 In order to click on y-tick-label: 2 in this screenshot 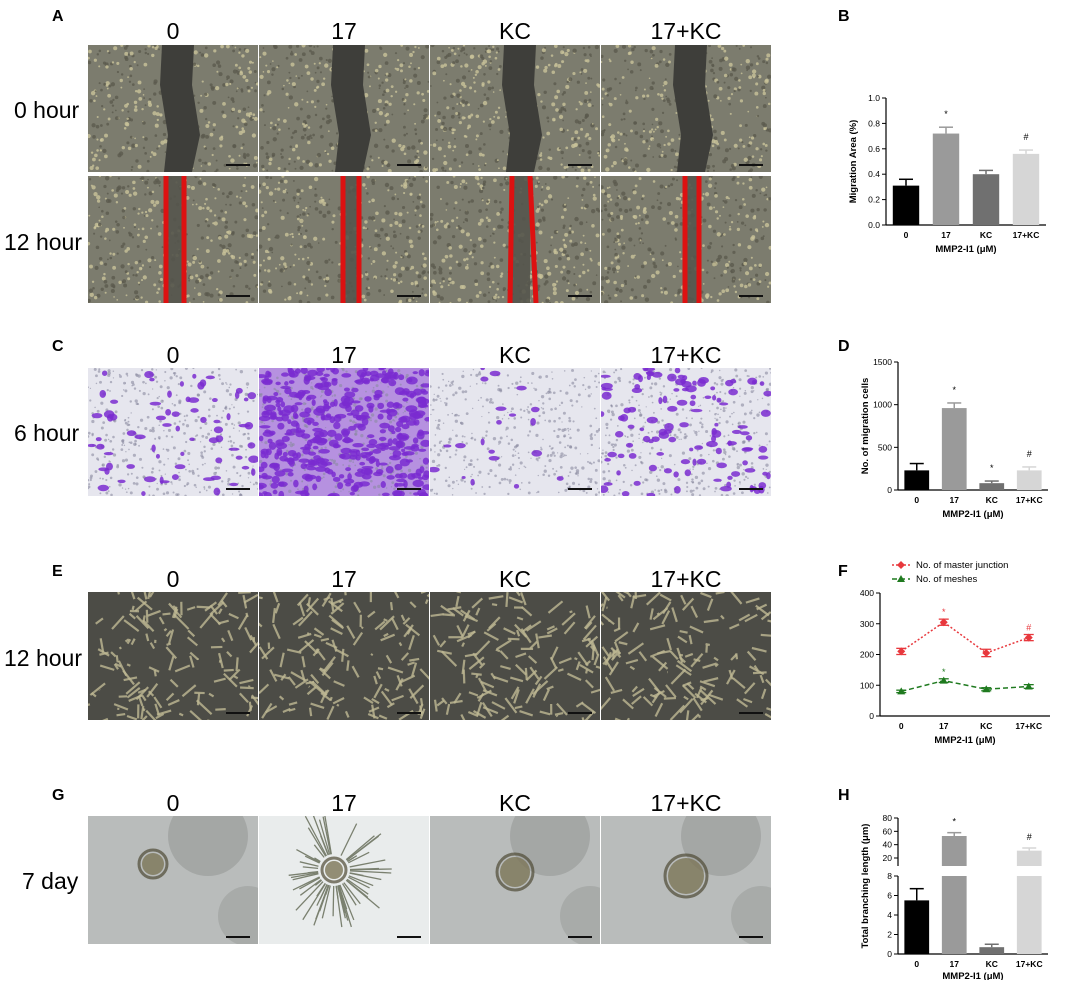, I will do `click(889, 935)`.